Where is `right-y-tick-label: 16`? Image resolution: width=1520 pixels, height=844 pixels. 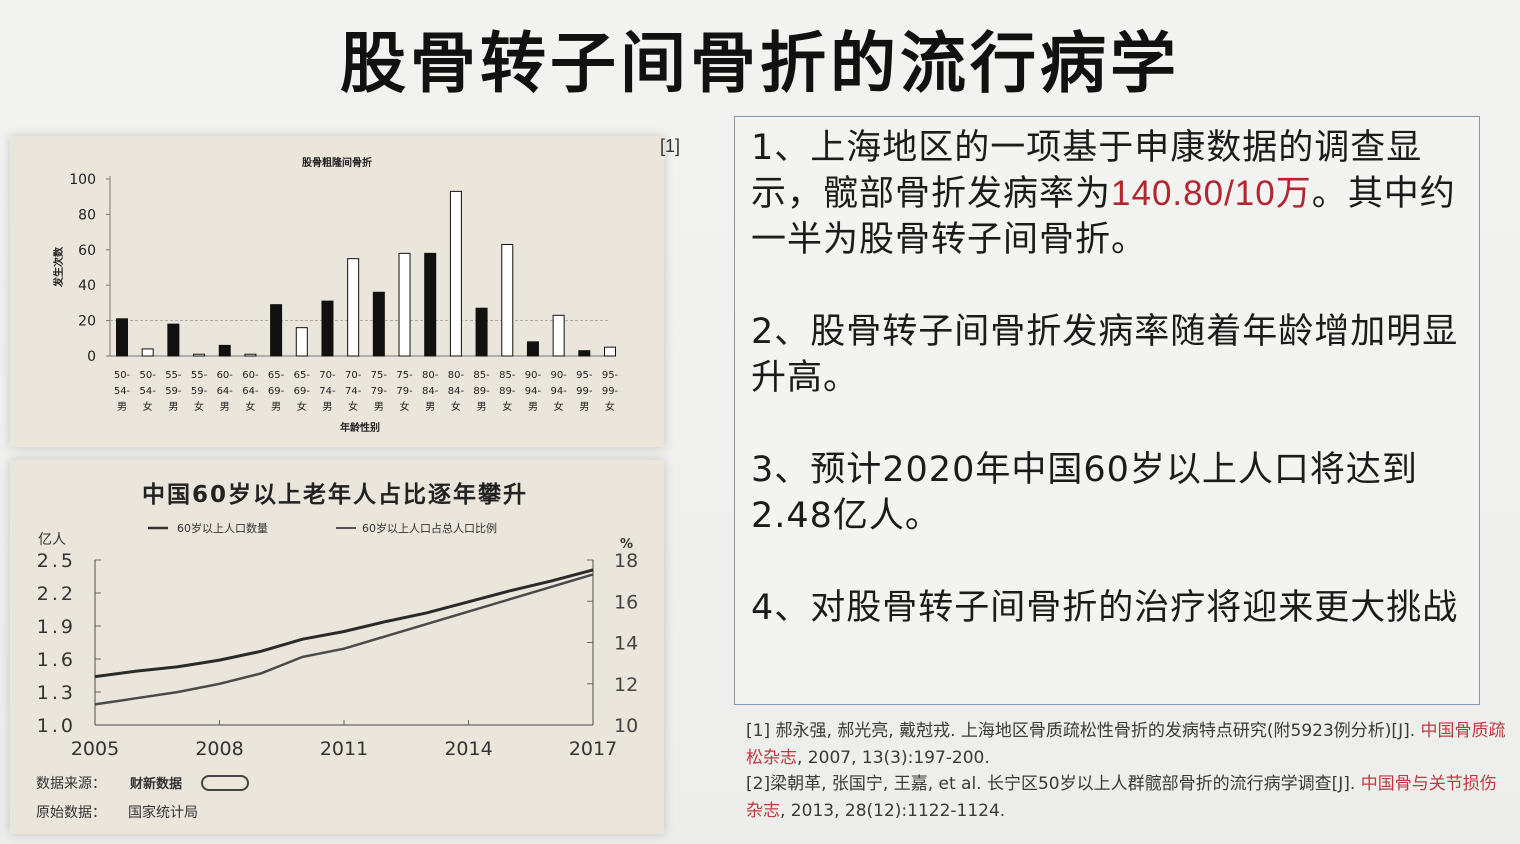
right-y-tick-label: 16 is located at coordinates (626, 602).